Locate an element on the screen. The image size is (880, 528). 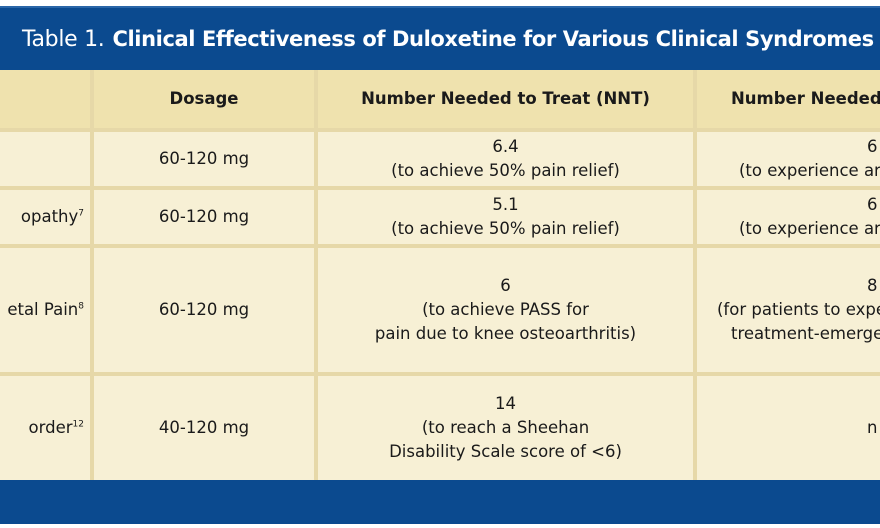
row-syndrome is located at coordinates (45, 159).